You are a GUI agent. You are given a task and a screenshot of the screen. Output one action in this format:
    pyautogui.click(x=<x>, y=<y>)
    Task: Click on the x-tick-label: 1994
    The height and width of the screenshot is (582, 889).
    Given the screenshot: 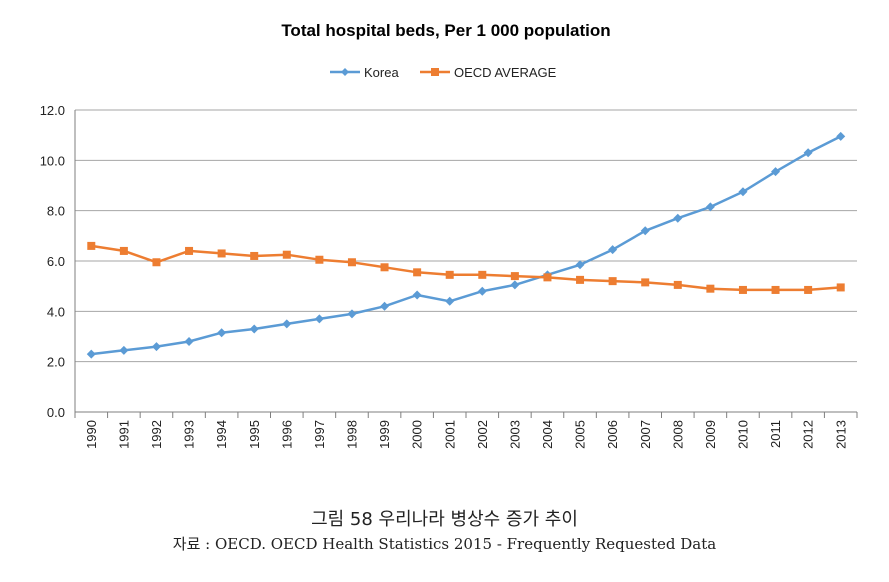 What is the action you would take?
    pyautogui.click(x=221, y=434)
    